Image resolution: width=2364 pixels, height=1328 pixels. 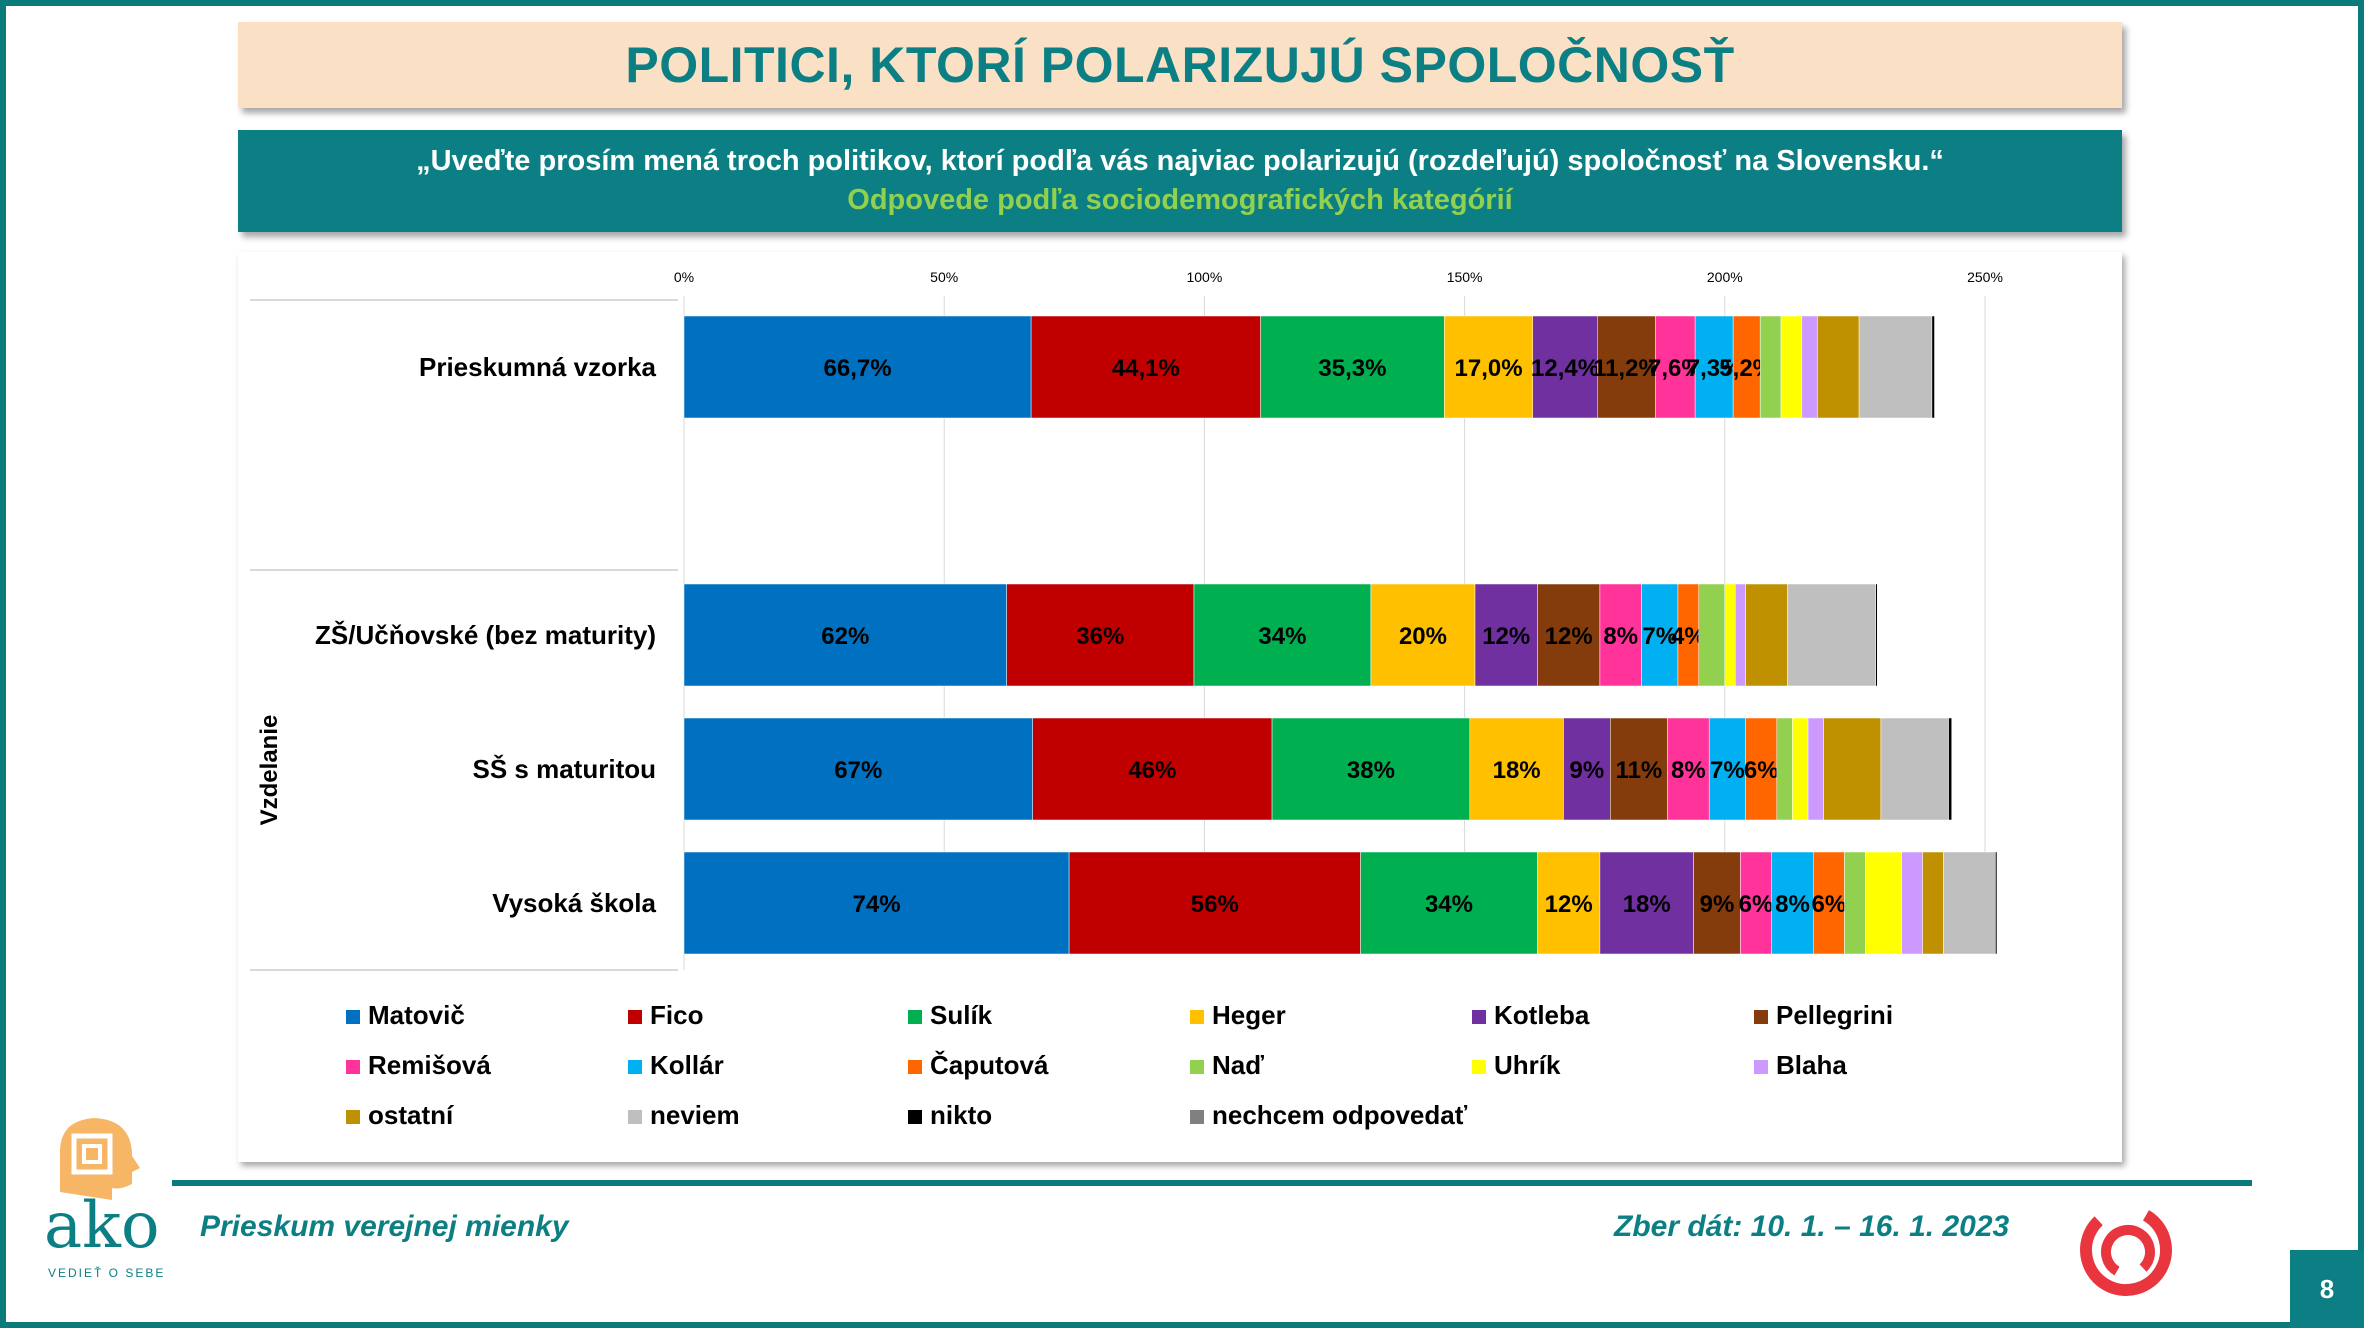 What do you see at coordinates (1371, 770) in the screenshot?
I see `data-label: 38%` at bounding box center [1371, 770].